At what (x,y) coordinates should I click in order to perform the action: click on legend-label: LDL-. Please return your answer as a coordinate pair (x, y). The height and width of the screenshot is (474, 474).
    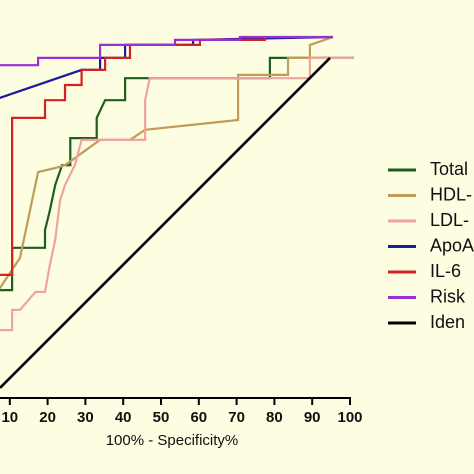
    Looking at the image, I should click on (449, 220).